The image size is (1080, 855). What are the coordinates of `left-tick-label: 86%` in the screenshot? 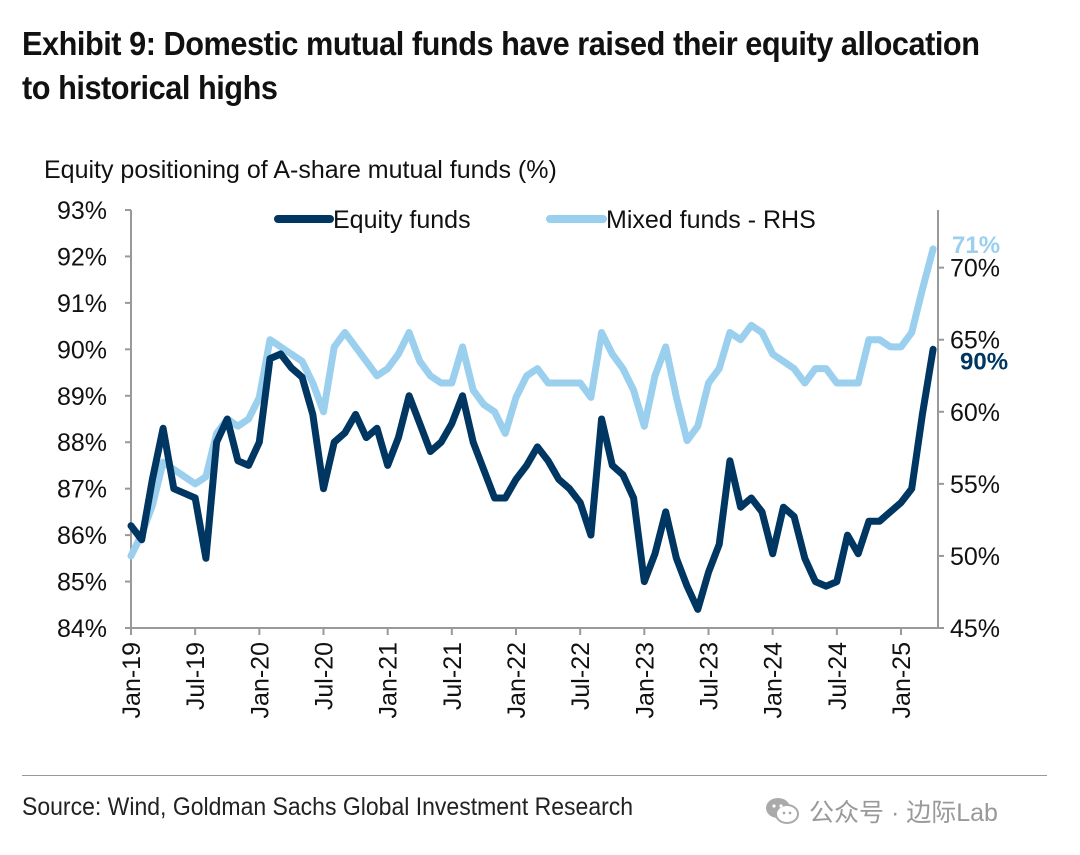 It's located at (82, 536).